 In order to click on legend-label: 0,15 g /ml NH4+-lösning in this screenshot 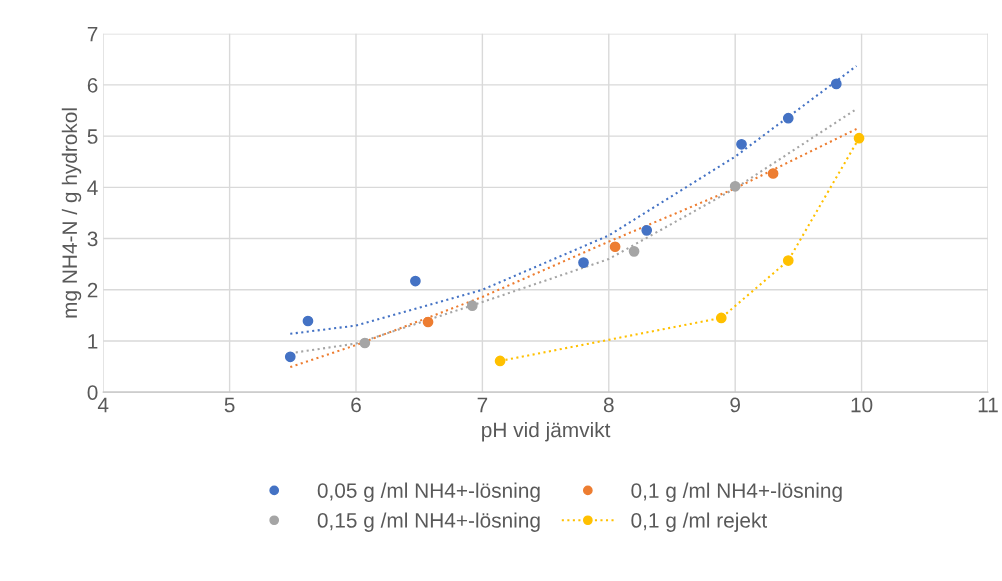, I will do `click(428, 522)`.